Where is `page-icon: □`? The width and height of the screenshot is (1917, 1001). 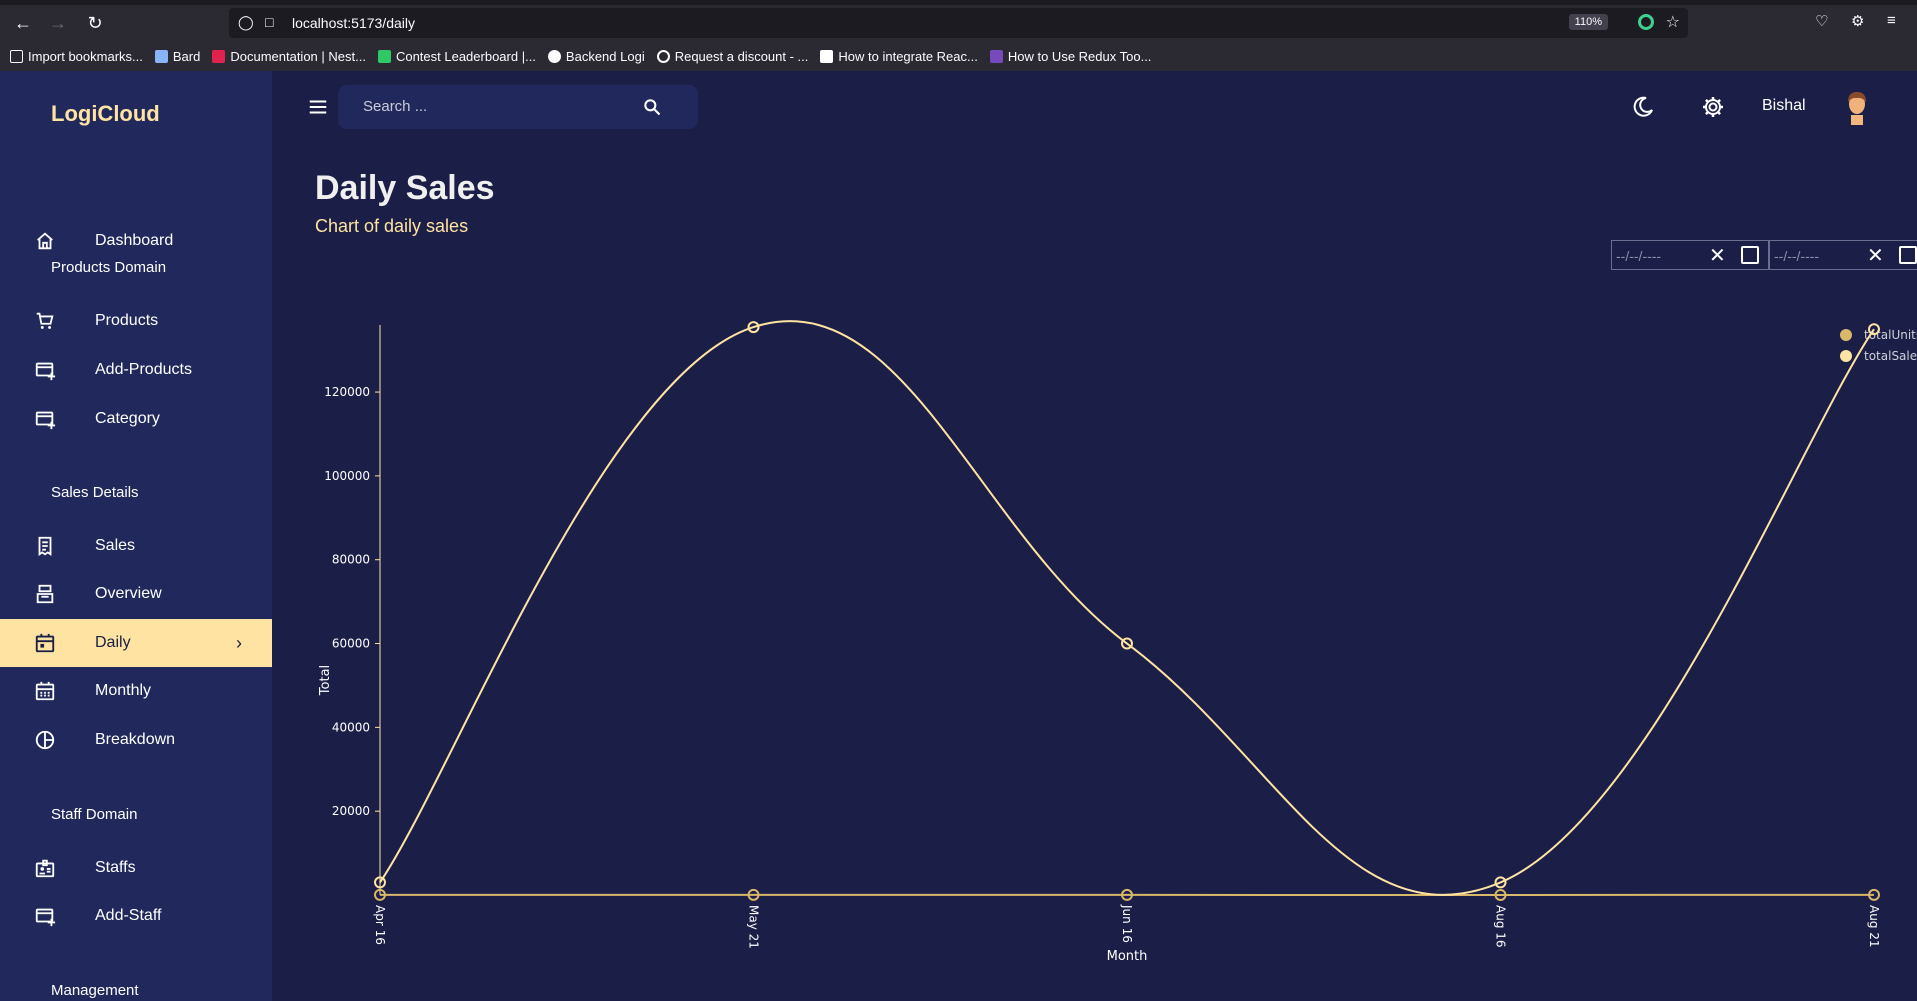 page-icon: □ is located at coordinates (269, 22).